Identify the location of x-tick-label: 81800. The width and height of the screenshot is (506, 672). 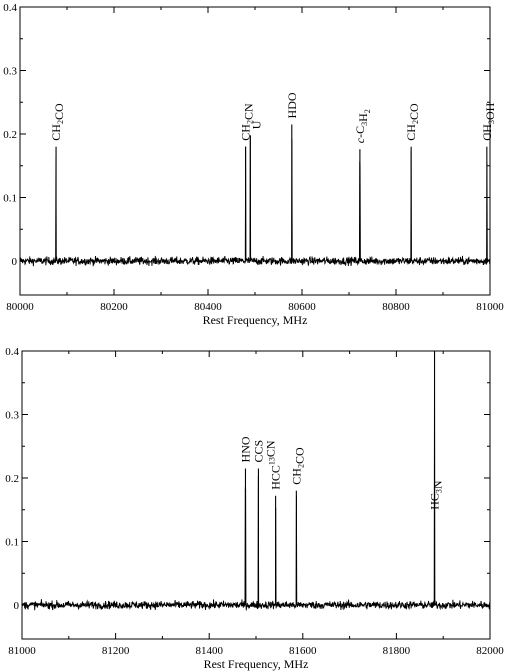
(397, 651).